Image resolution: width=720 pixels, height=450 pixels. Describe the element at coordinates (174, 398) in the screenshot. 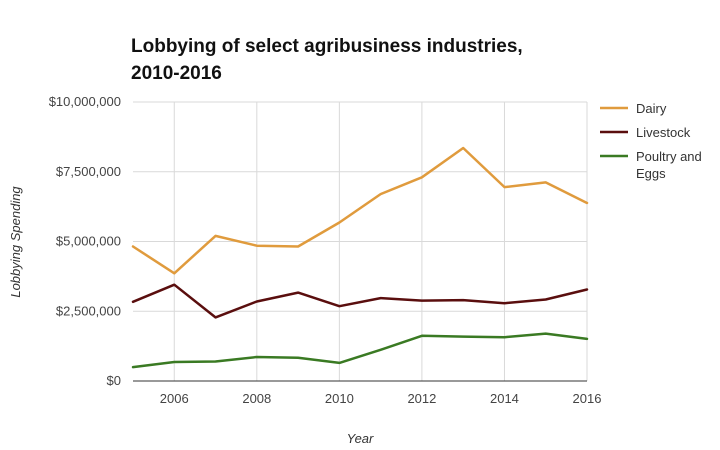

I see `x-tick-label: 2006` at that location.